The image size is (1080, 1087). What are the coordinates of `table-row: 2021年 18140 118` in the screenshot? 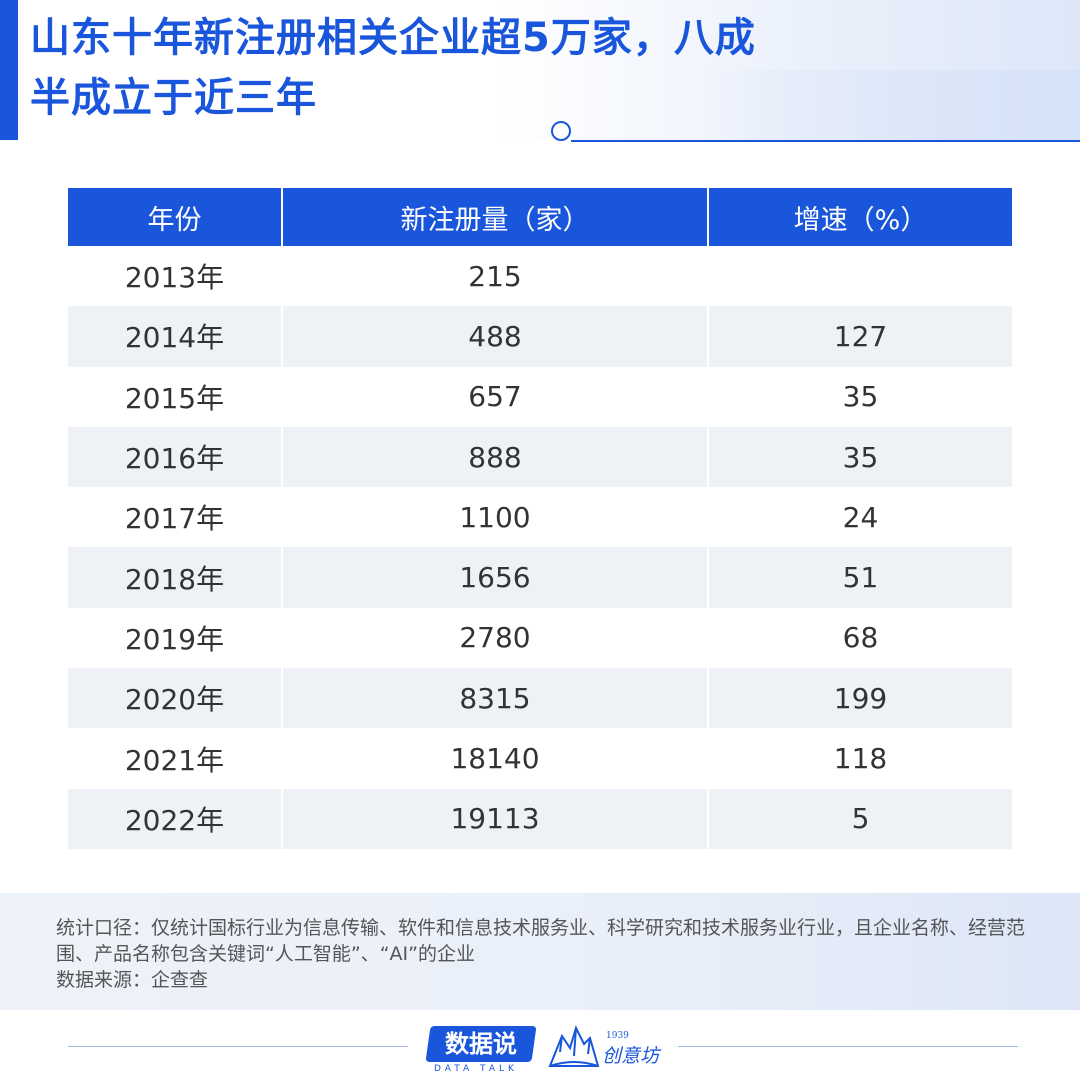 It's located at (540, 758).